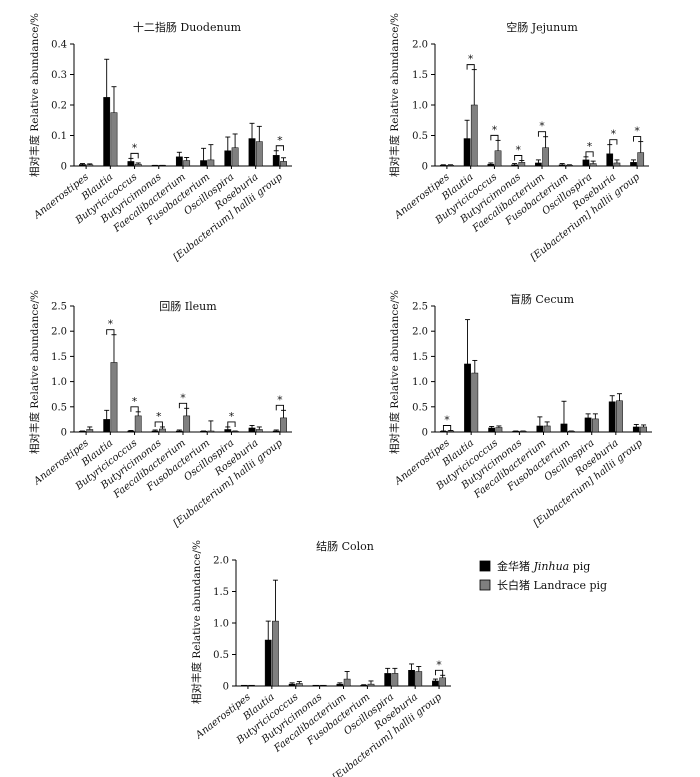 The height and width of the screenshot is (777, 700). What do you see at coordinates (485, 585) in the screenshot?
I see `legend-swatch-landrace` at bounding box center [485, 585].